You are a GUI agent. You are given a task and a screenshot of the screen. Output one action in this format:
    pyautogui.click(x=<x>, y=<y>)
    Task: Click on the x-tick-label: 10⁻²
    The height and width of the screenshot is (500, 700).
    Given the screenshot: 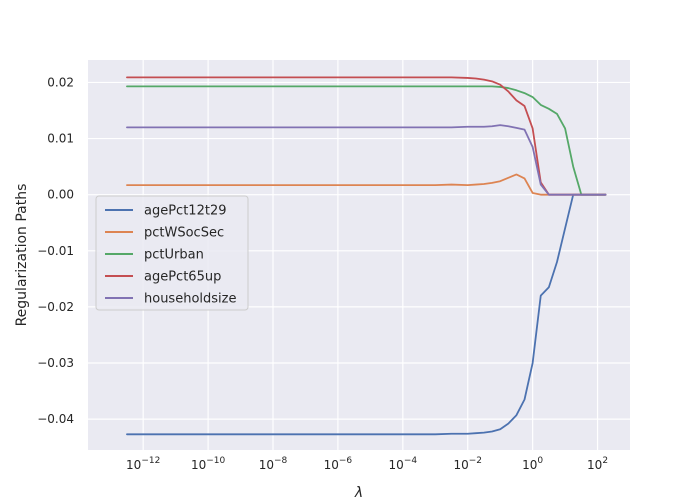 What is the action you would take?
    pyautogui.click(x=467, y=464)
    